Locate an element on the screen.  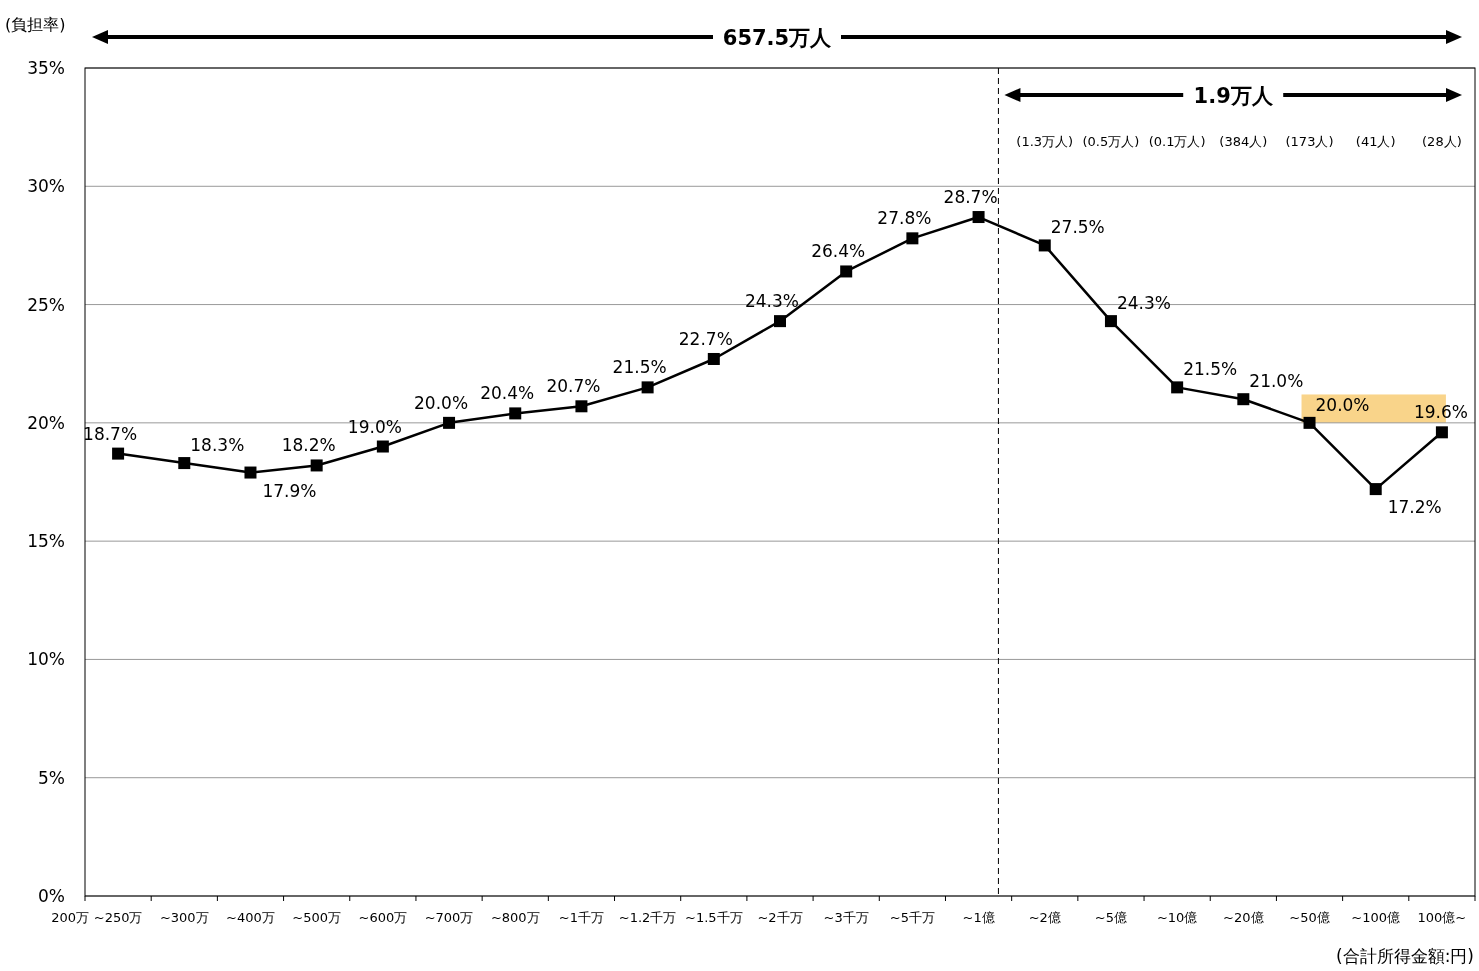
y-tick-label: 0% is located at coordinates (51, 896).